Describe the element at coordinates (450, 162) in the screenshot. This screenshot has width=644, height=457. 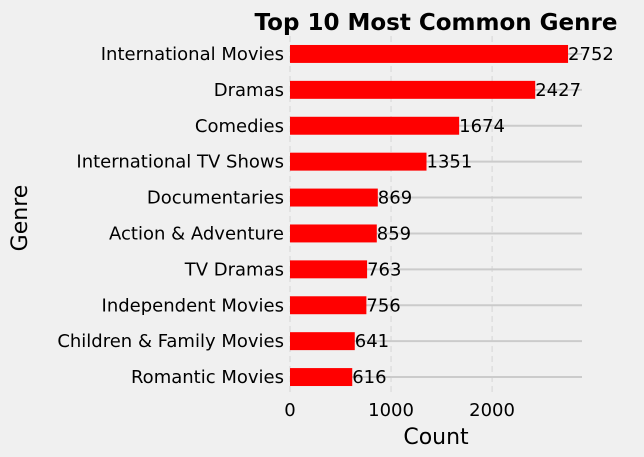
I see `data-label-4: 1351` at that location.